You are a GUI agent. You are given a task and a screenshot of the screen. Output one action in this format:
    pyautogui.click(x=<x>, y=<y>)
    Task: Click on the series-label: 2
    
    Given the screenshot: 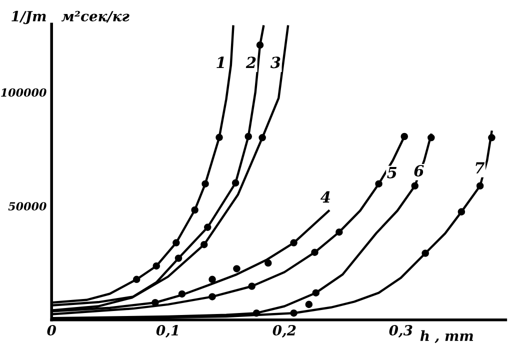 What is the action you would take?
    pyautogui.click(x=251, y=62)
    